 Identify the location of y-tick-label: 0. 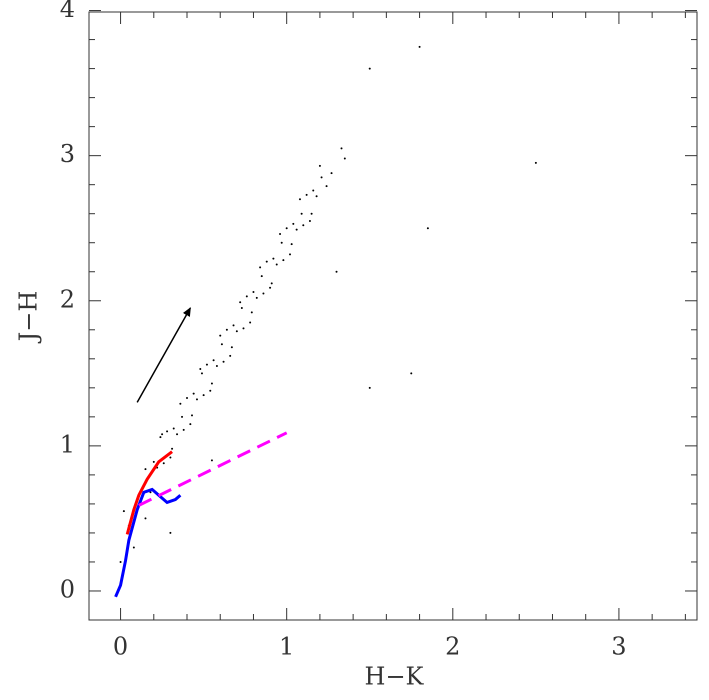
(67, 589).